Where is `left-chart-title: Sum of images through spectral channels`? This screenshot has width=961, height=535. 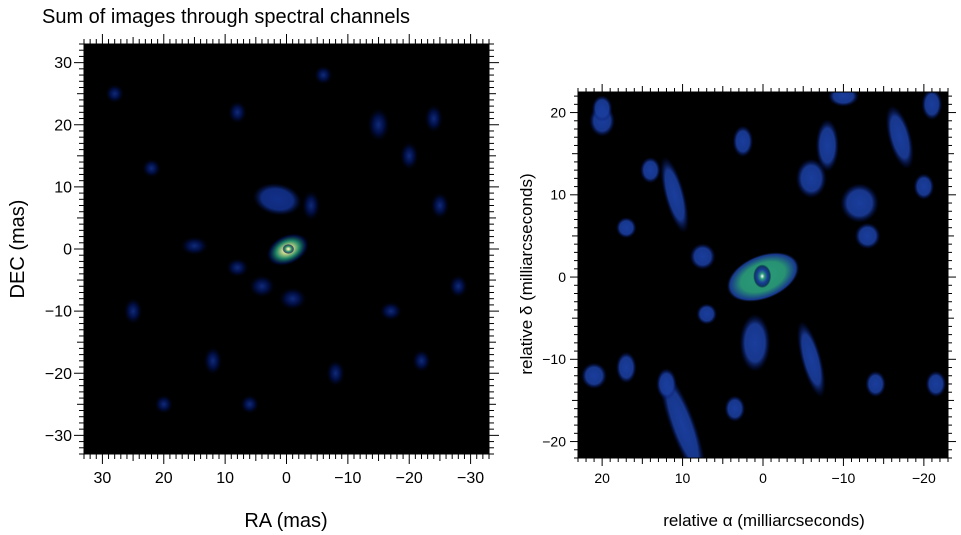
left-chart-title: Sum of images through spectral channels is located at coordinates (226, 17).